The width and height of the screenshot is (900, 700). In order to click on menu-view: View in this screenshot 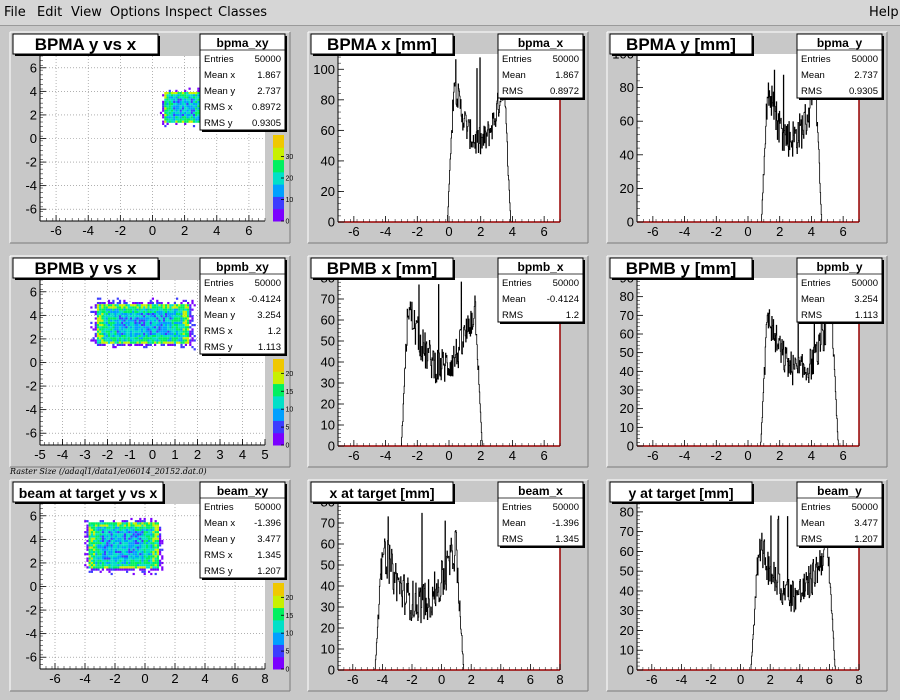, I will do `click(86, 12)`.